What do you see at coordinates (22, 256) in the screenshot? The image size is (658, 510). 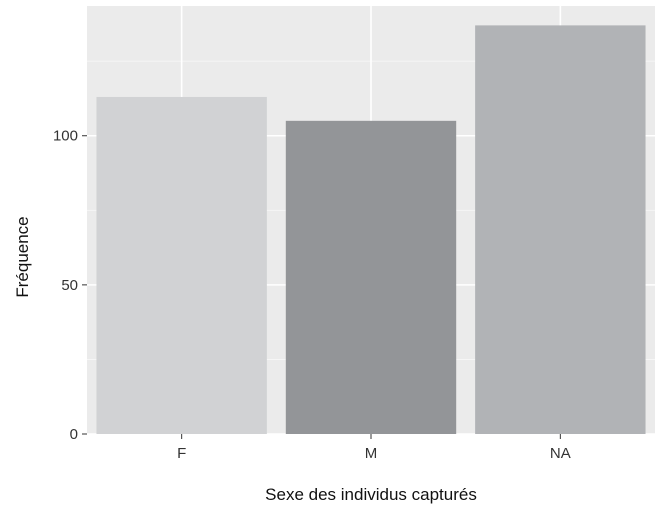 I see `y-axis-title: Fréquence` at bounding box center [22, 256].